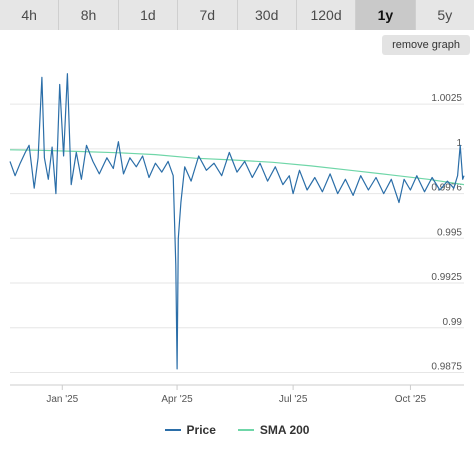 The width and height of the screenshot is (474, 455). I want to click on tab-1d: 1d, so click(148, 15).